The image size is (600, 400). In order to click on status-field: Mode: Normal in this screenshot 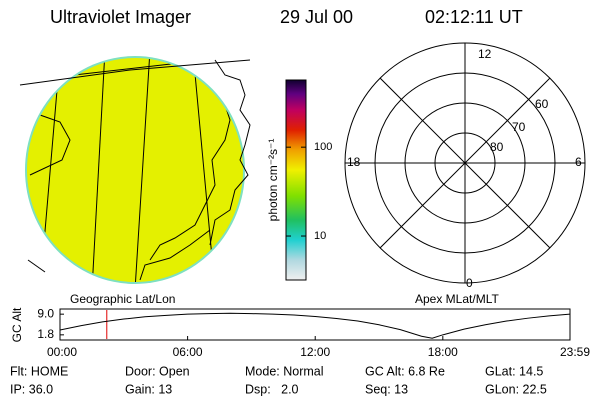, I will do `click(284, 371)`.